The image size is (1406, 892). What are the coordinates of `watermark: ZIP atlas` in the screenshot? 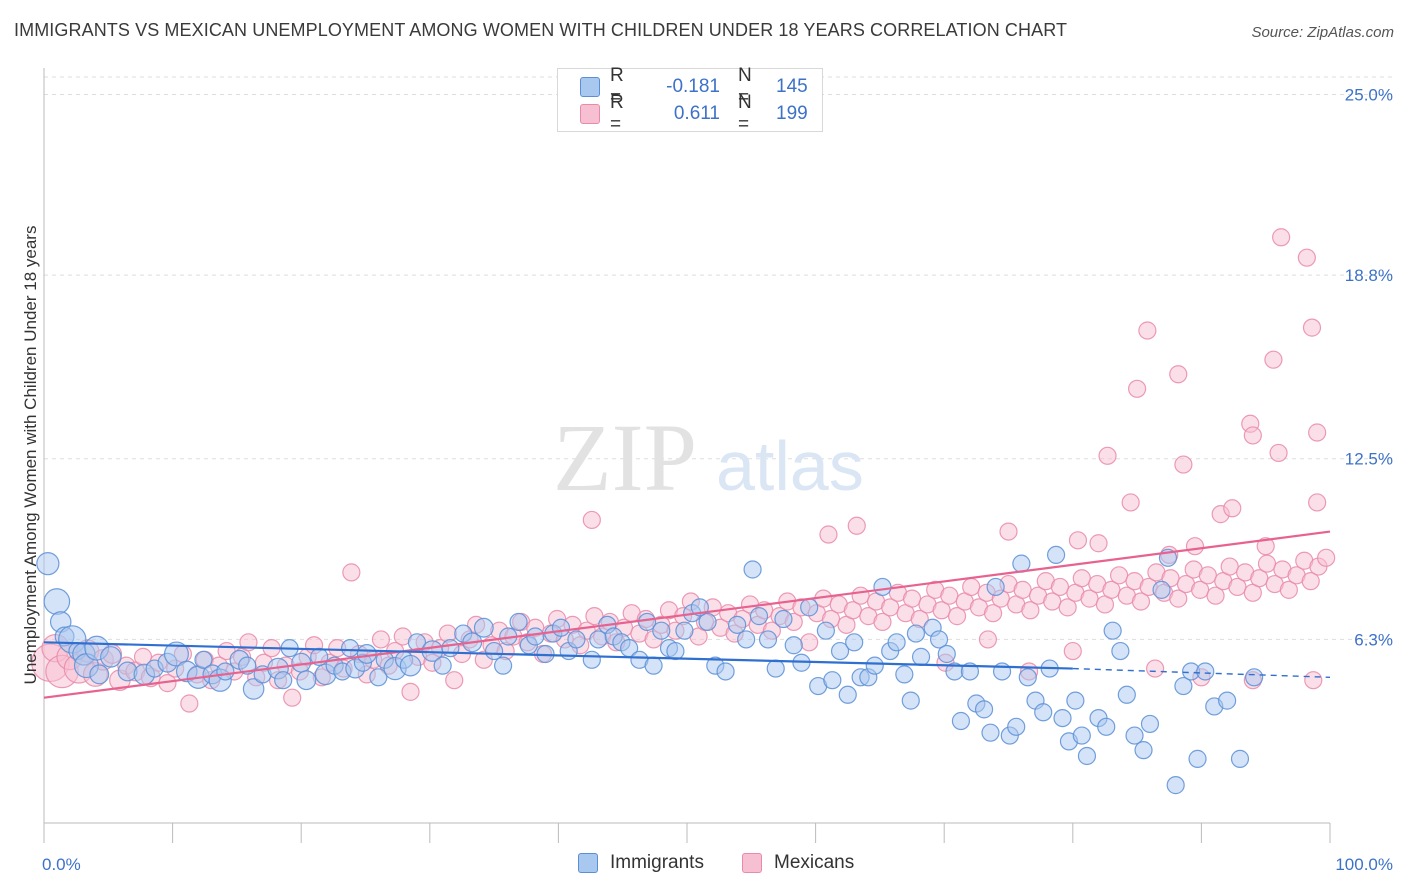 It's located at (708, 457).